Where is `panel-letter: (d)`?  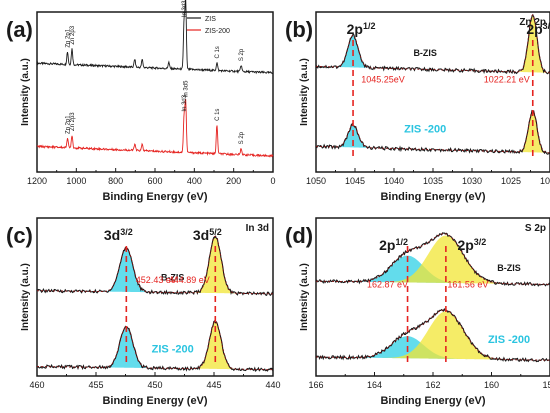
panel-letter: (d) is located at coordinates (299, 235).